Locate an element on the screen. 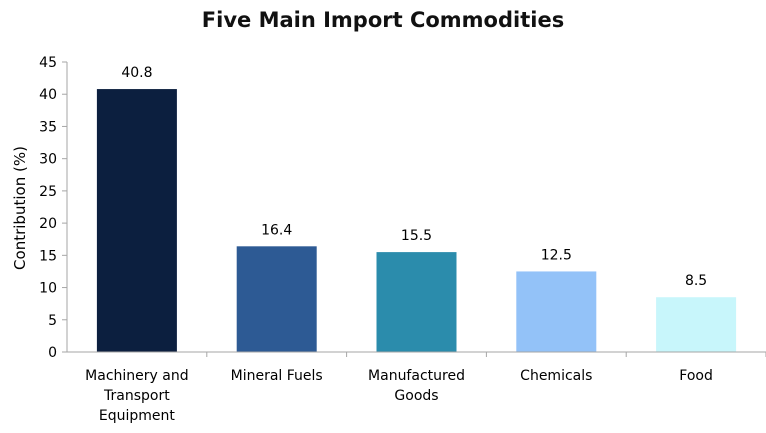 The height and width of the screenshot is (433, 766). x-category-label-line: Transport is located at coordinates (136, 396).